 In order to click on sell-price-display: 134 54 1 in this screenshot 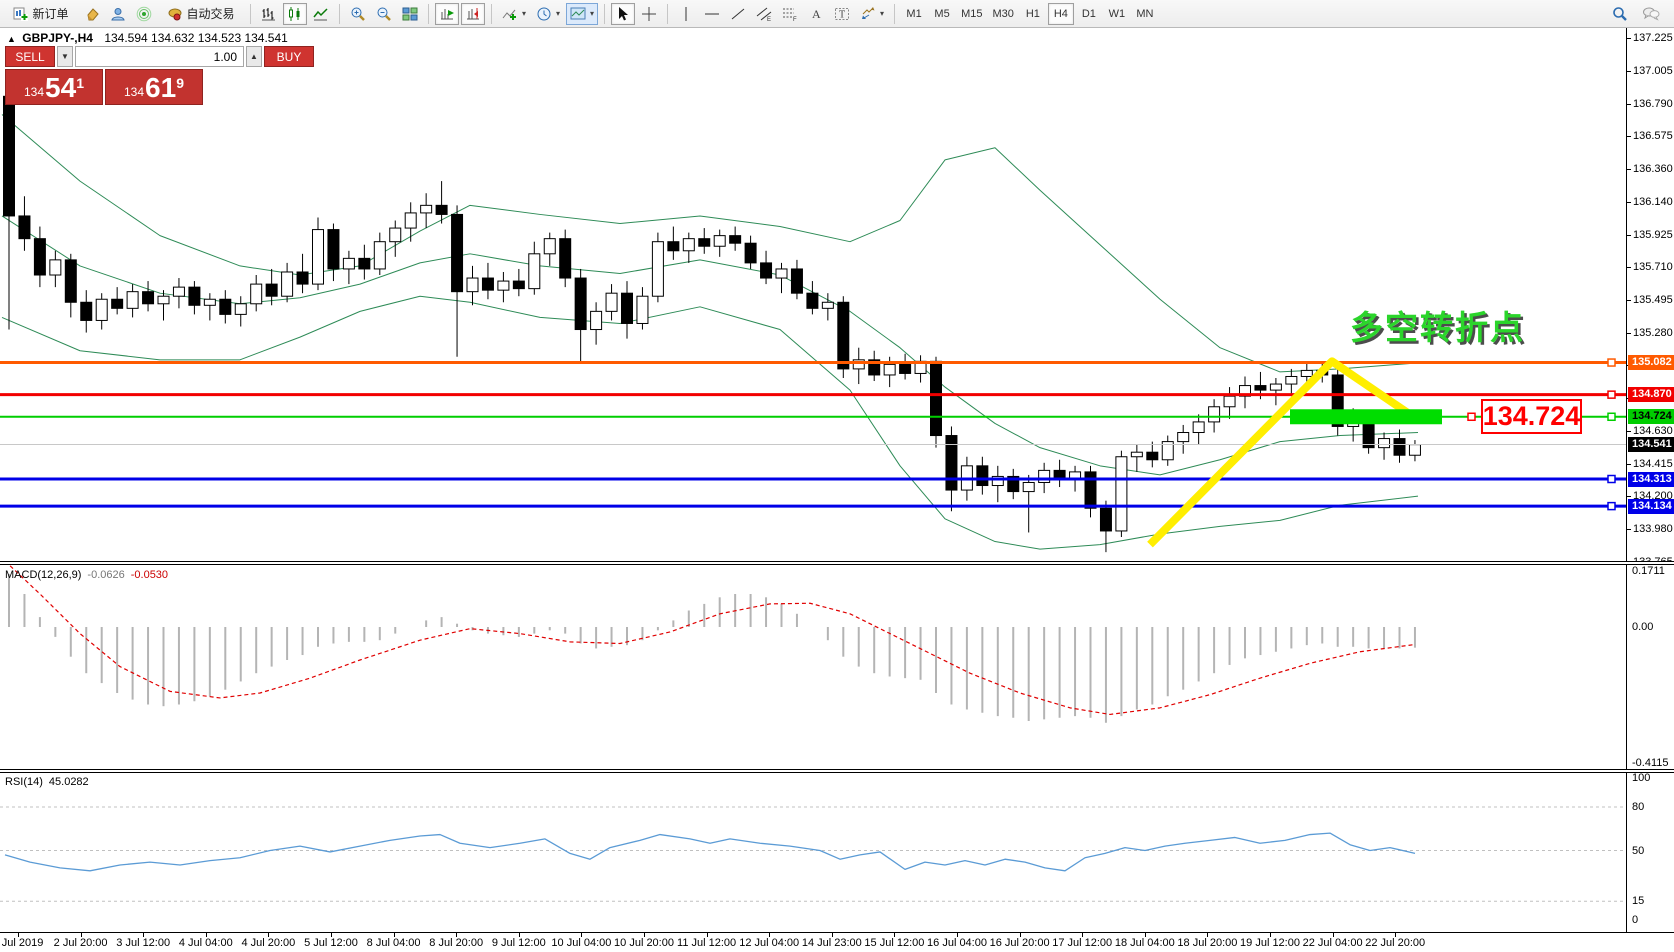, I will do `click(54, 87)`.